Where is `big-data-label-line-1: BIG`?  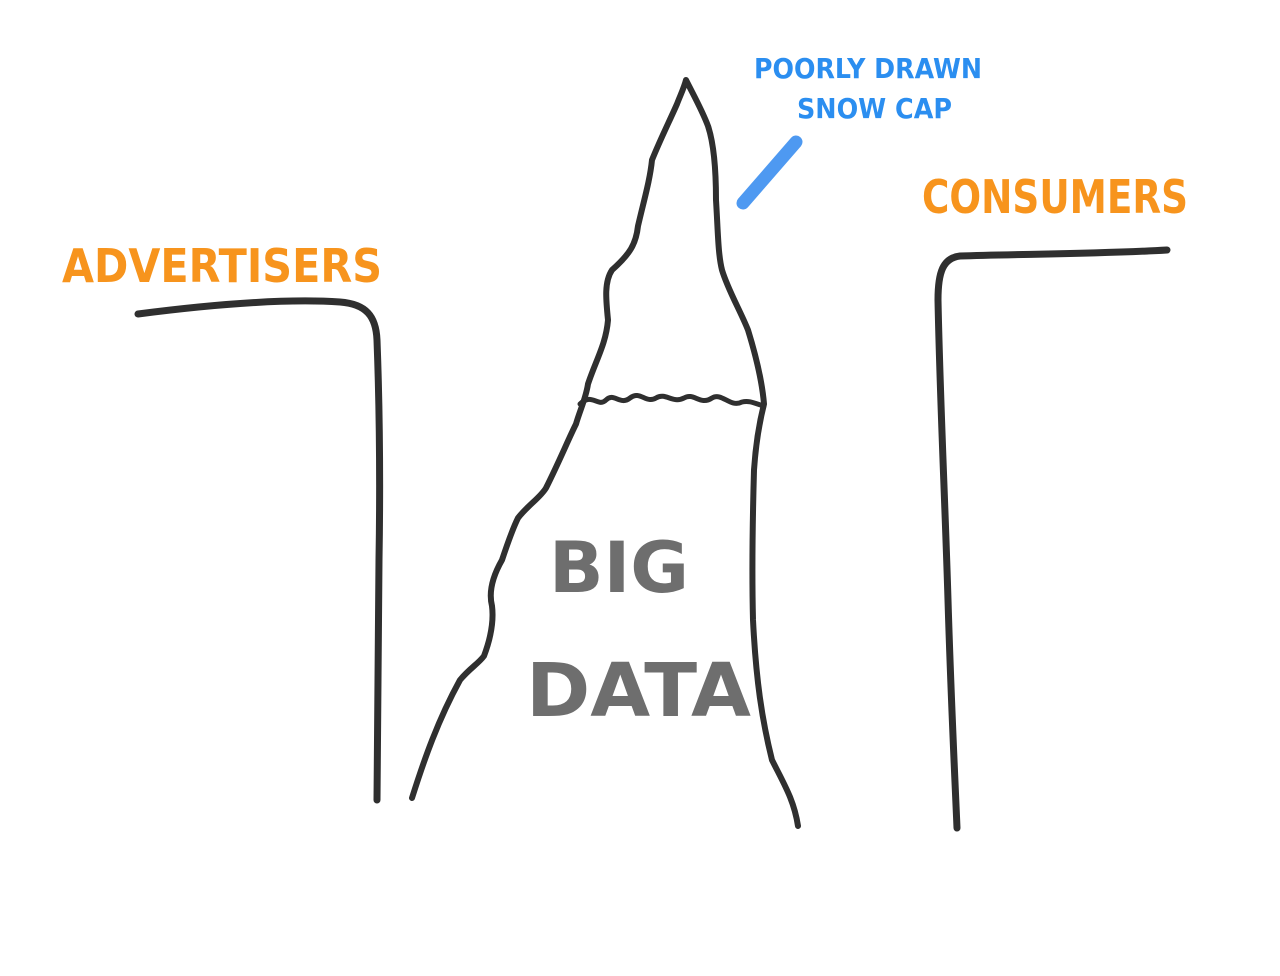 big-data-label-line-1: BIG is located at coordinates (619, 568).